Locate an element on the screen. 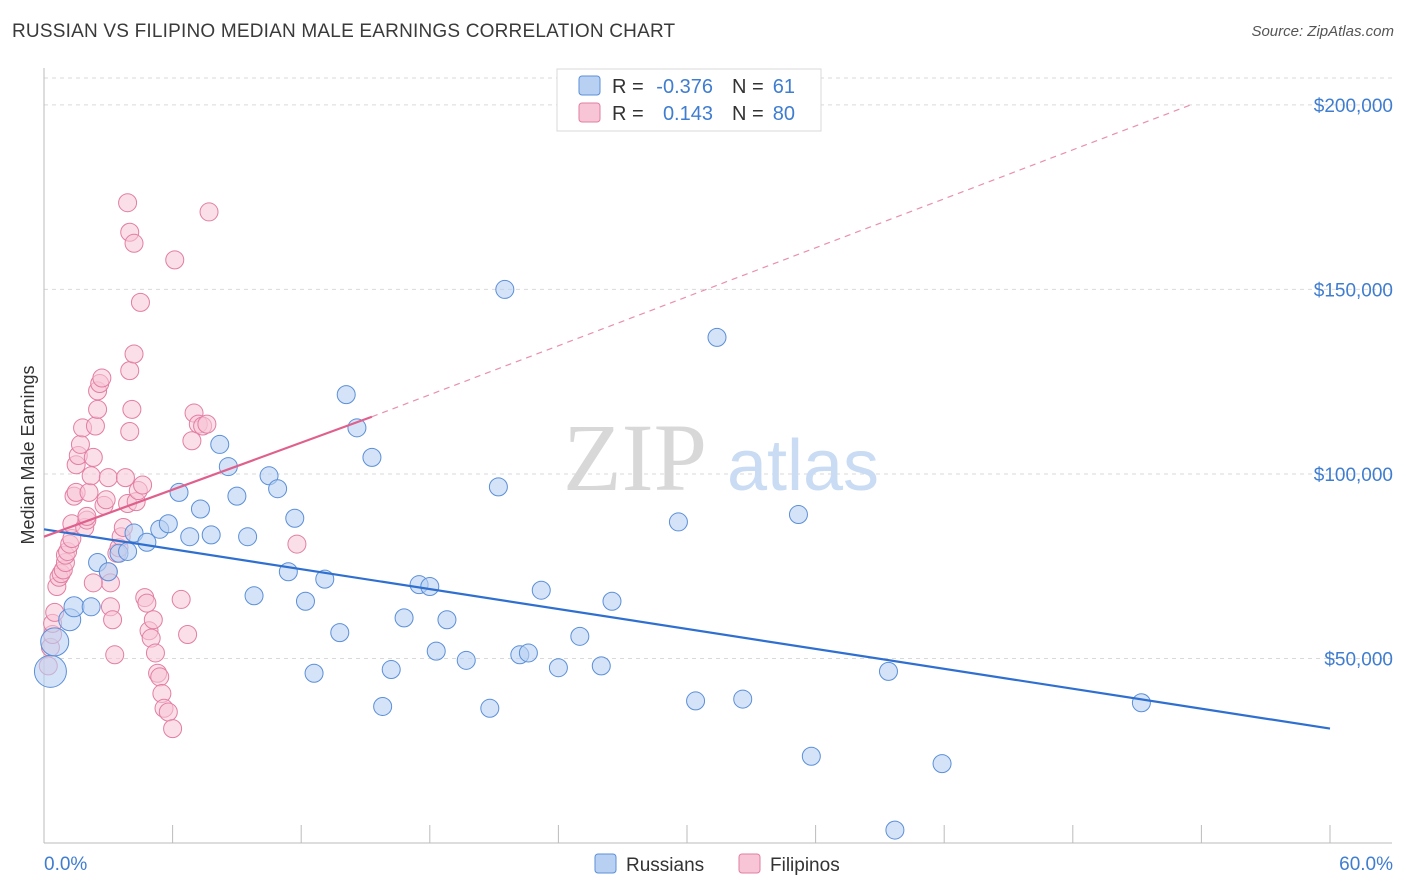 This screenshot has width=1406, height=892. filipinos-n-value: 80 is located at coordinates (784, 114).